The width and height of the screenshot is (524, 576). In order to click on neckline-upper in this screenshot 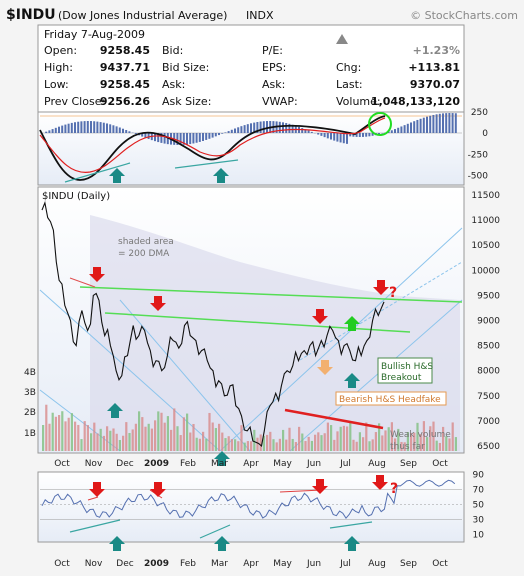, I will do `click(271, 294)`.